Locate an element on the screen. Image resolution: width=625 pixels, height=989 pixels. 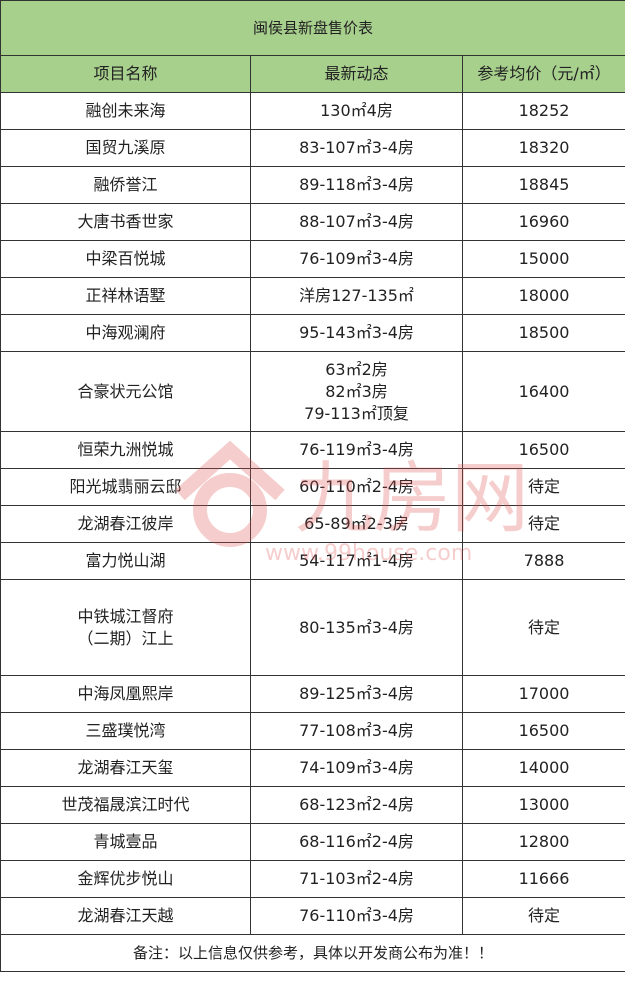
table-row: 龙湖春江天越 76-110㎡3-4房 待定 is located at coordinates (312, 916).